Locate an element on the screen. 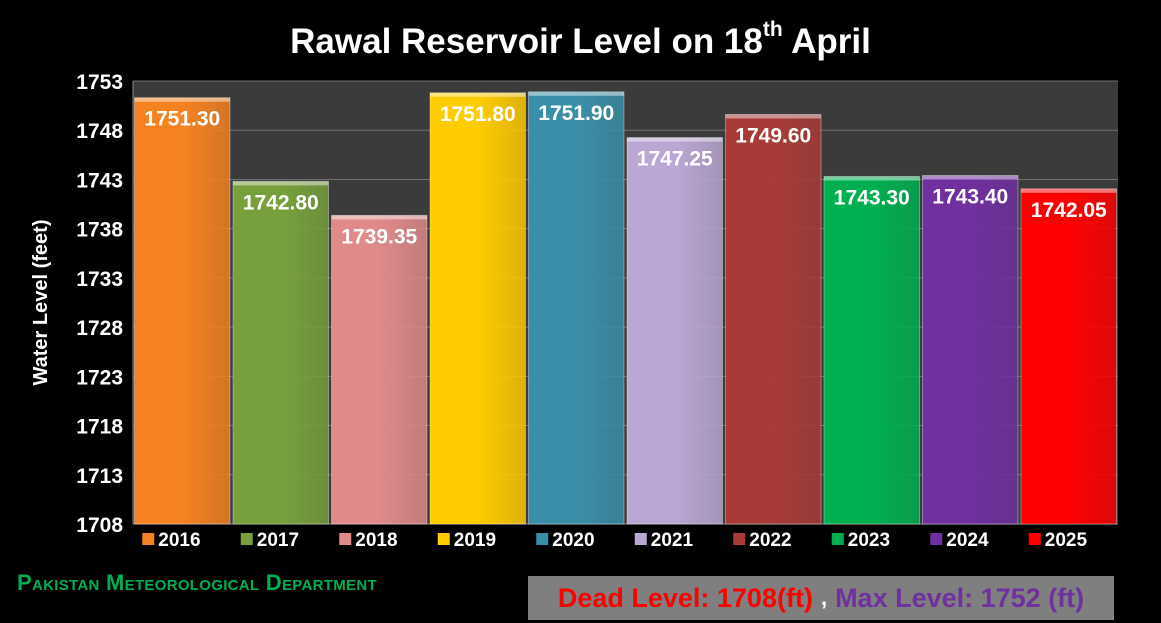  bar-value-label: 1751.90 is located at coordinates (576, 113).